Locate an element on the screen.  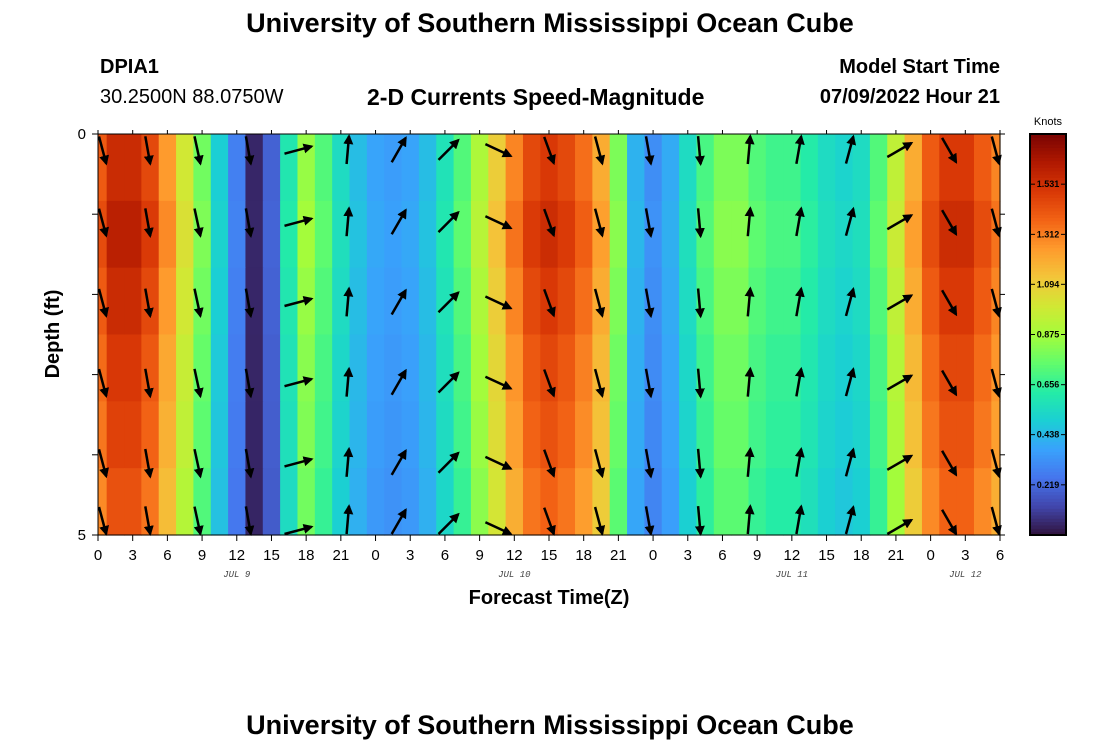
day-label: JUL 11 is located at coordinates (792, 575).